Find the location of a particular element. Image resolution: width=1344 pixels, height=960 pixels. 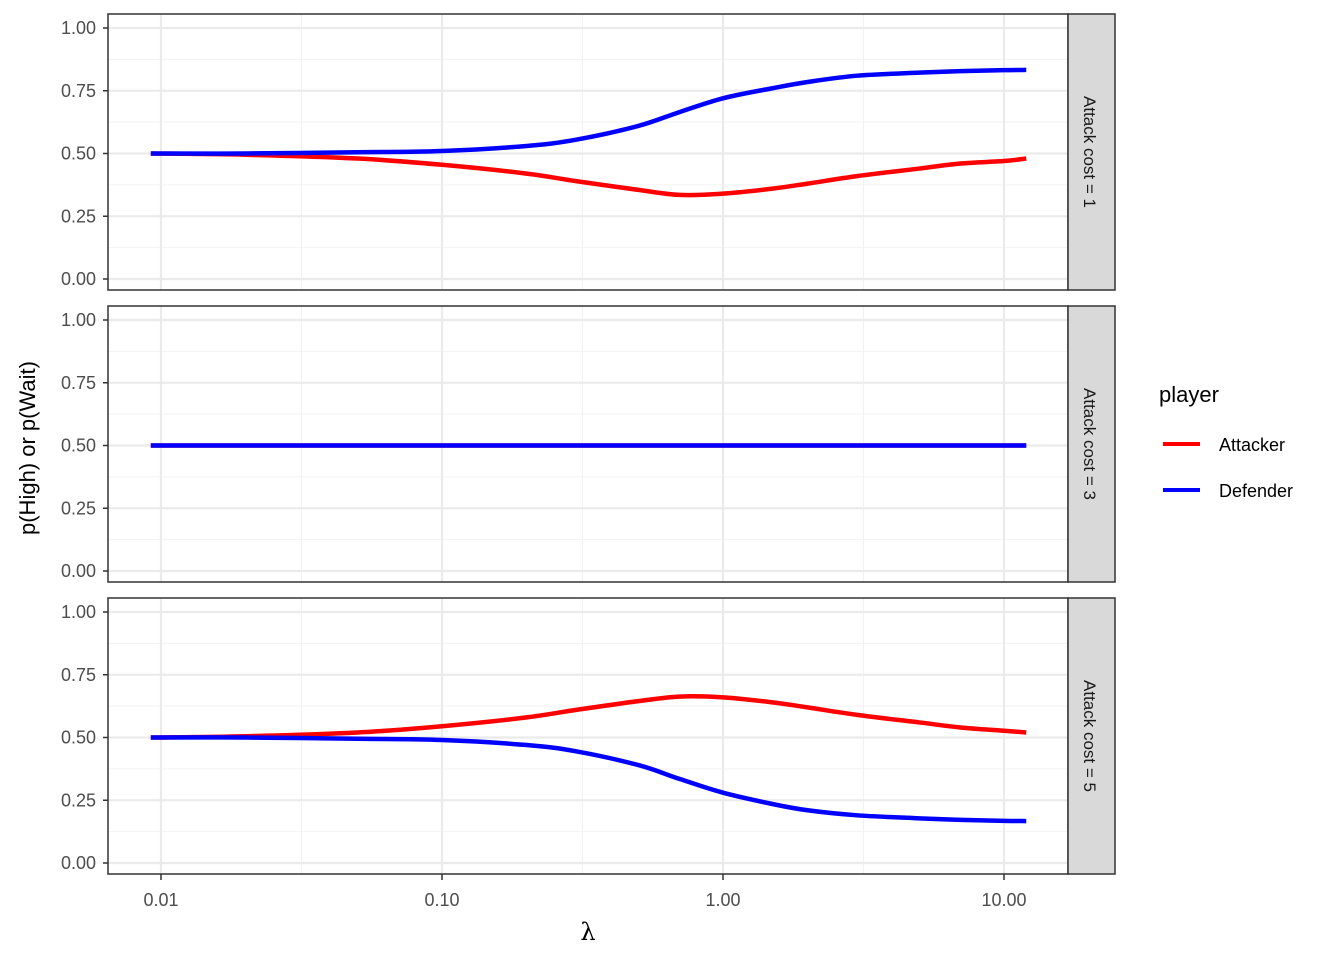

legend-label-defender: Defender is located at coordinates (1256, 491).